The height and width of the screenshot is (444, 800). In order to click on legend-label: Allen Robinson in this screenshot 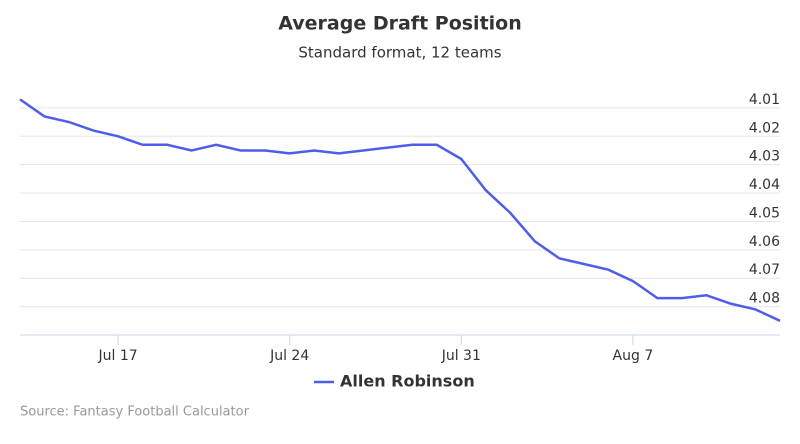, I will do `click(407, 381)`.